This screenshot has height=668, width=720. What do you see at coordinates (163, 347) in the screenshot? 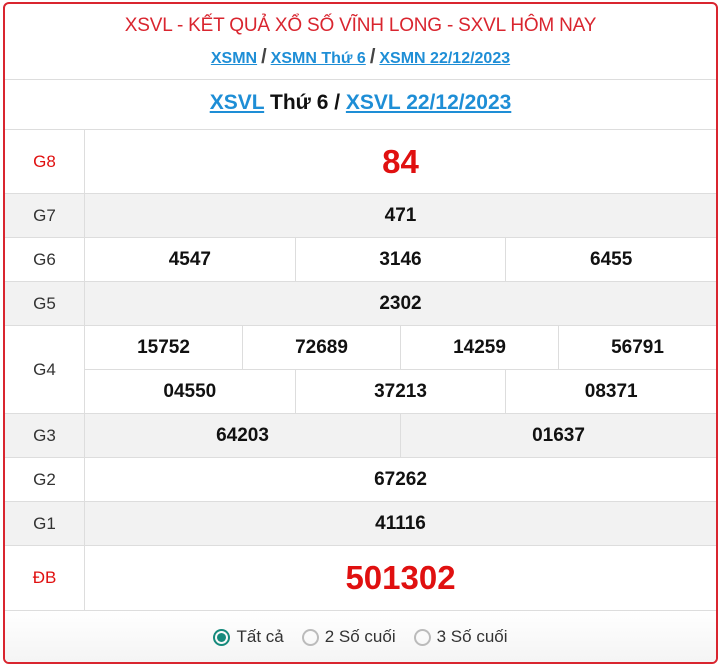
I see `prize-number: 15752` at bounding box center [163, 347].